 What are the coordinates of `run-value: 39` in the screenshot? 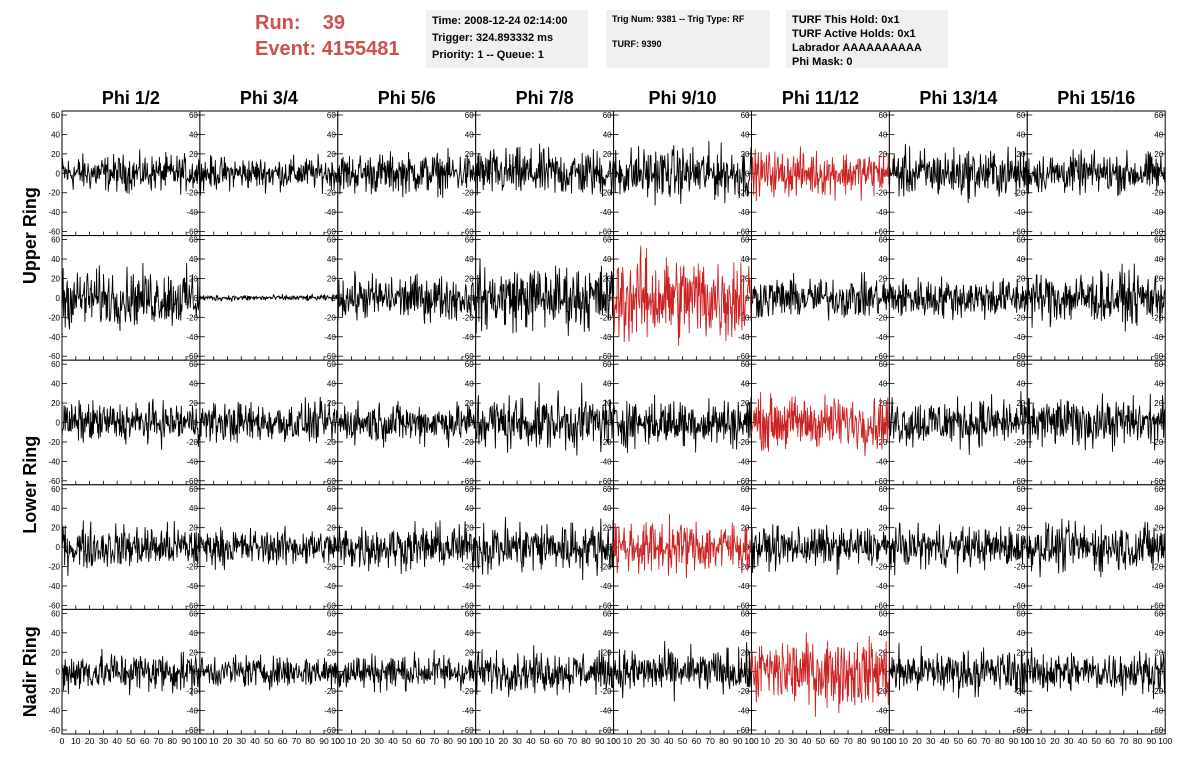 It's located at (334, 23).